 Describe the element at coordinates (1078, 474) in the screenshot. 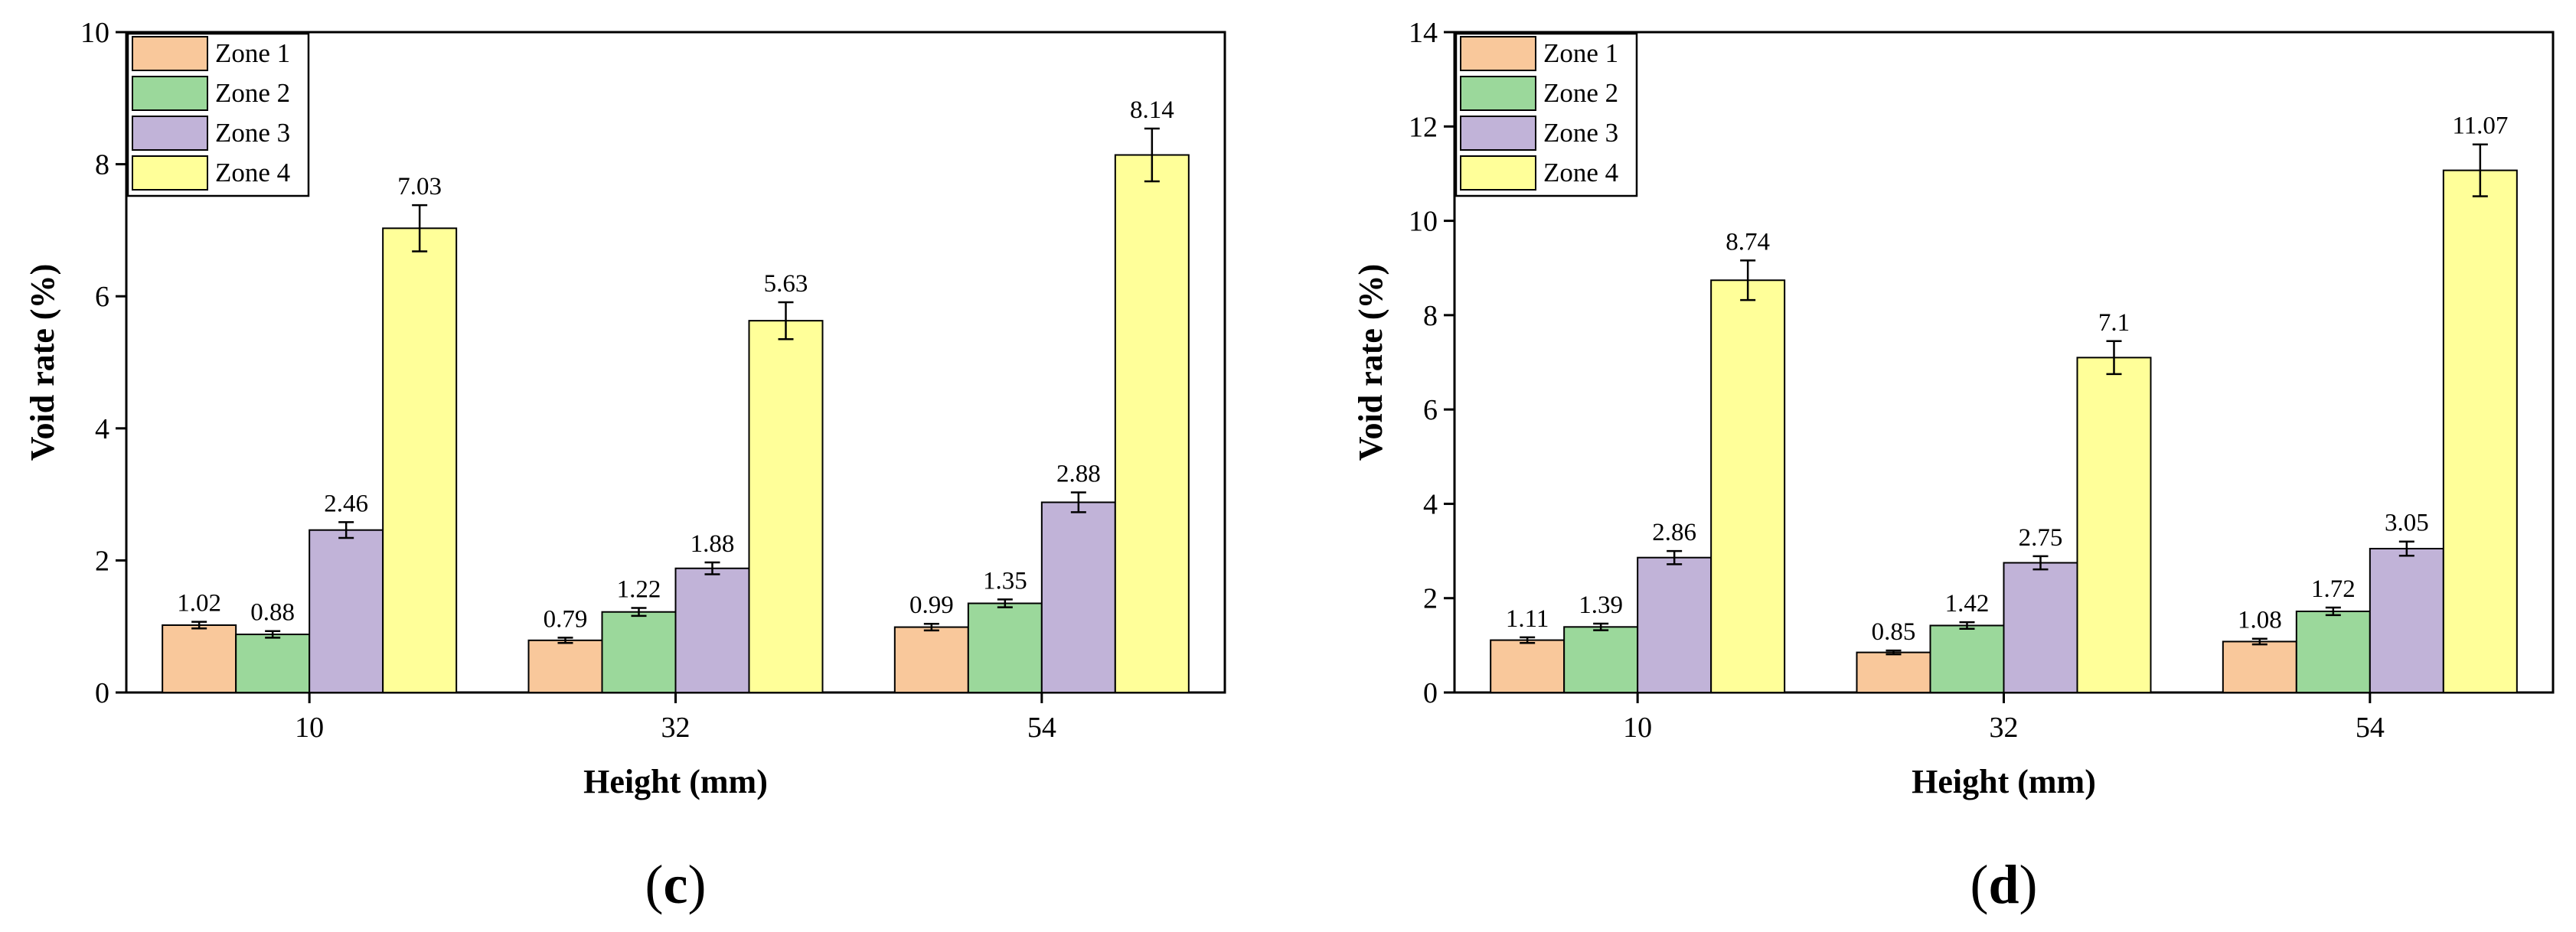

I see `data-label: 2.88` at that location.